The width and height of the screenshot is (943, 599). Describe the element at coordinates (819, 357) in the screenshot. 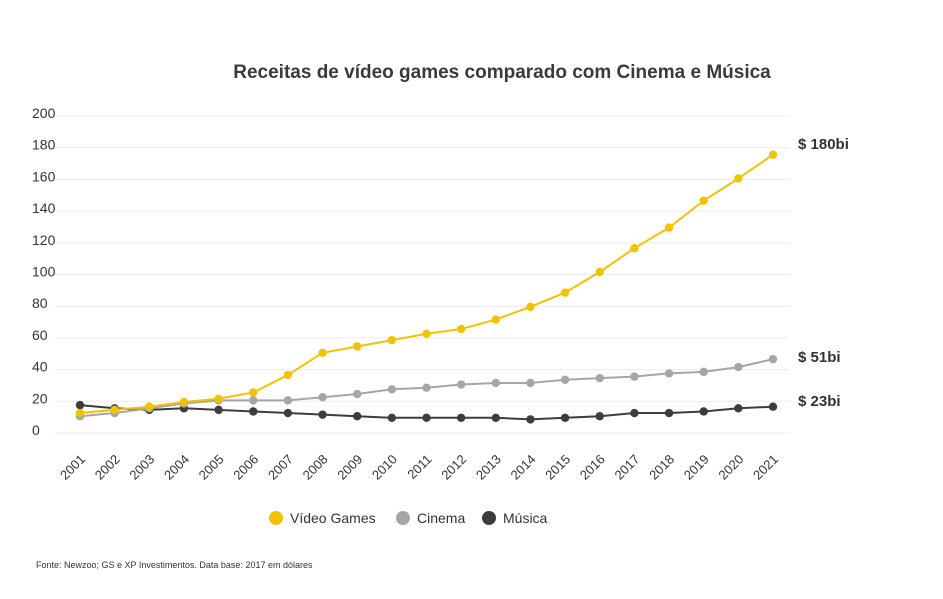

I see `end-label: $ 51bi` at that location.